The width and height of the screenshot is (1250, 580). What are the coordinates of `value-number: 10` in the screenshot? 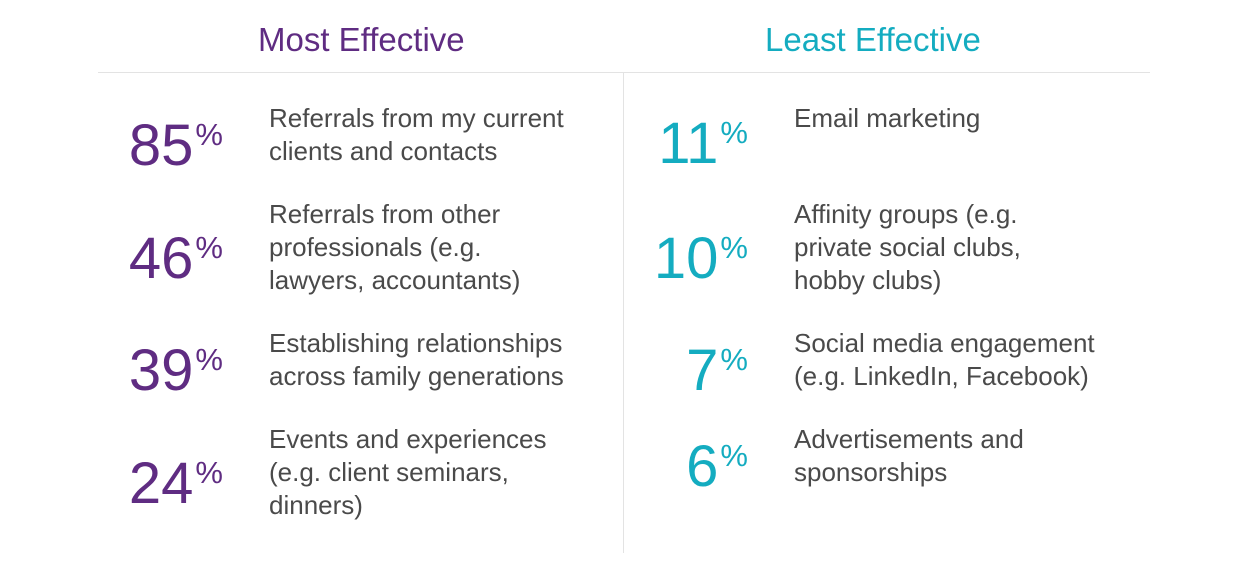 It's located at (686, 258).